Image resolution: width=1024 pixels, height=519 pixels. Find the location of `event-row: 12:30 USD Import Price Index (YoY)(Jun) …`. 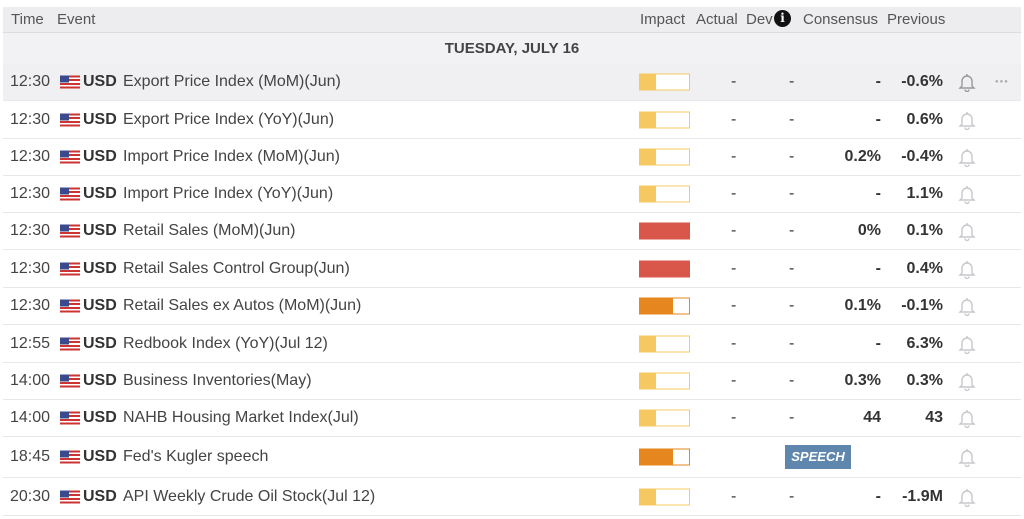

event-row: 12:30 USD Import Price Index (YoY)(Jun) … is located at coordinates (512, 194).